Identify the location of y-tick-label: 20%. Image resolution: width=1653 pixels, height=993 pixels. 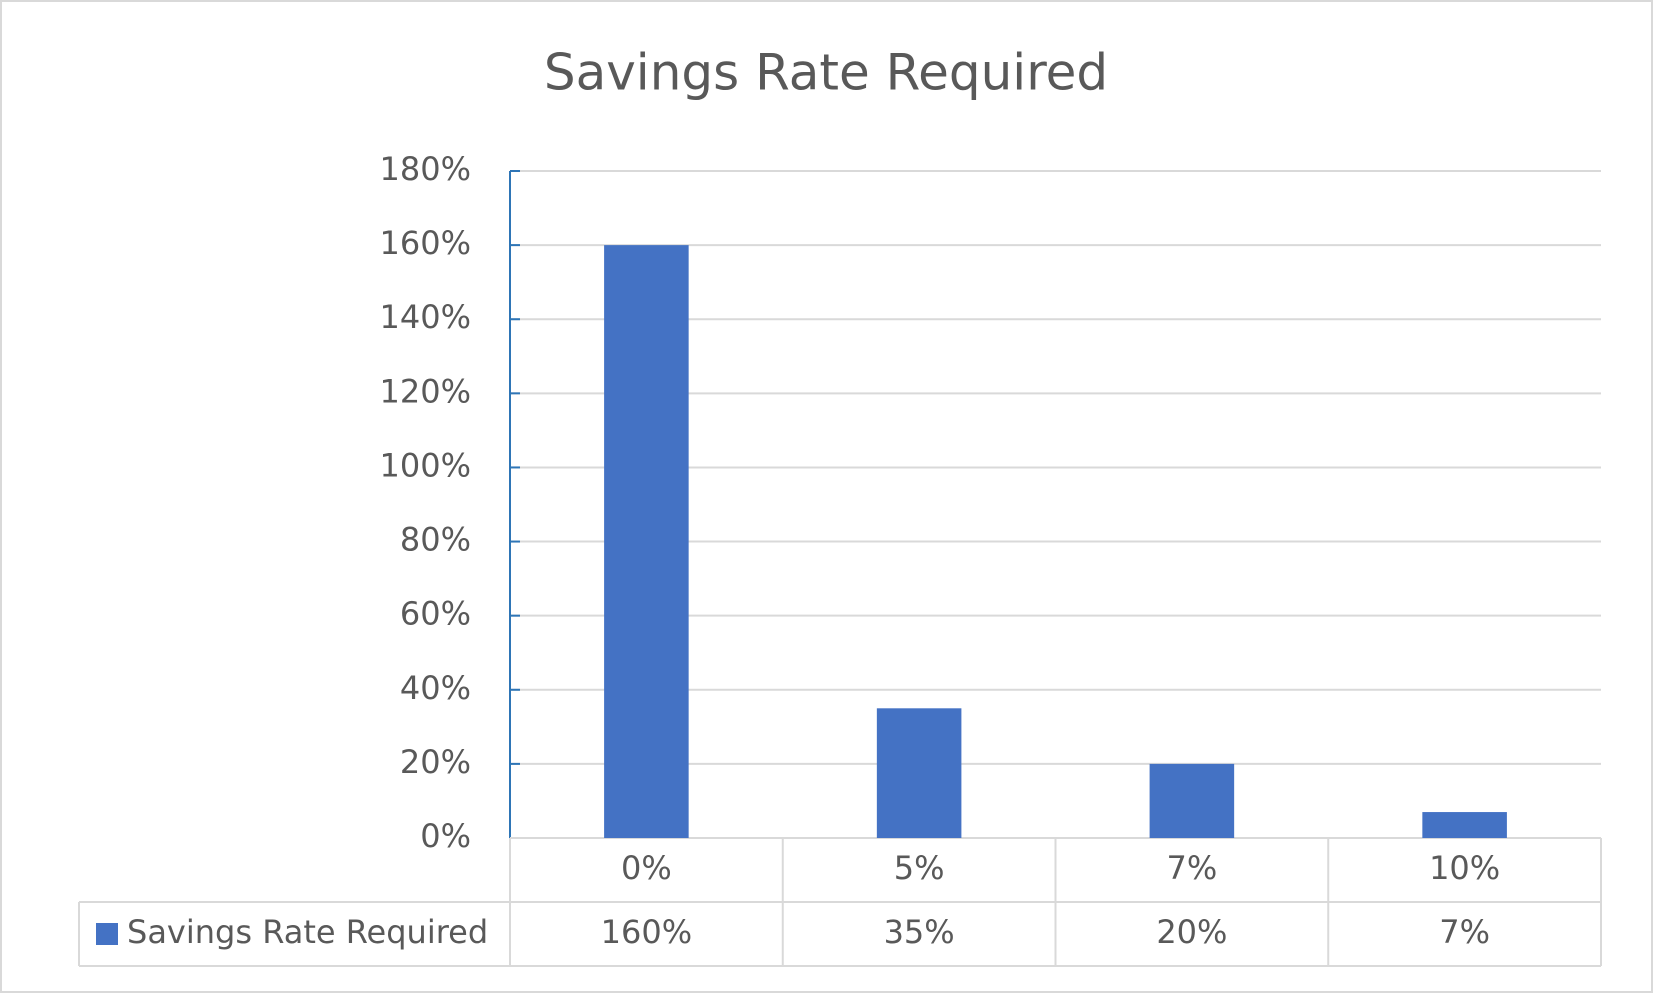
(435, 762).